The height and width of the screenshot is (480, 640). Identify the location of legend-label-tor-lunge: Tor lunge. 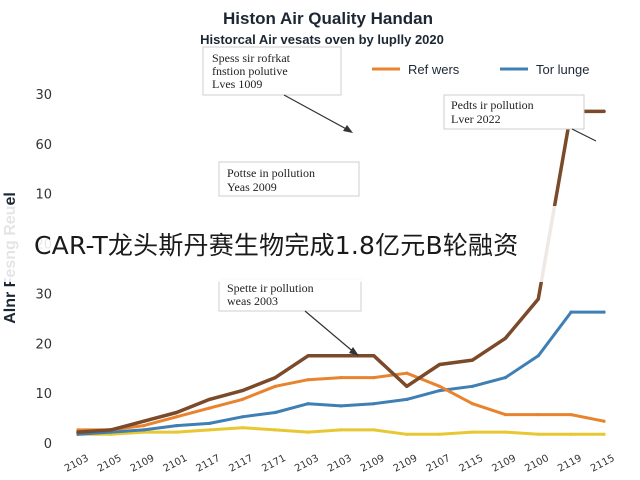
(562, 69).